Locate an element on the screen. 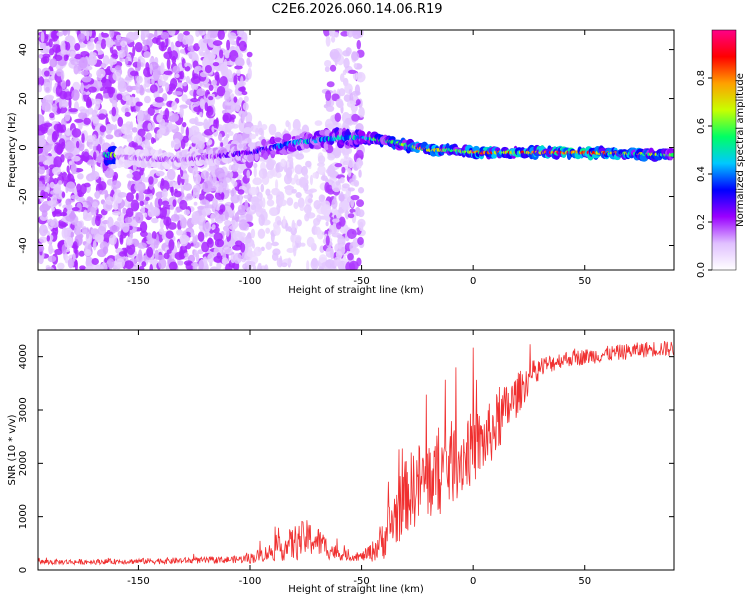 This screenshot has width=750, height=600. figure-title: C2E6.2026.060.14.06.R19 is located at coordinates (356, 9).